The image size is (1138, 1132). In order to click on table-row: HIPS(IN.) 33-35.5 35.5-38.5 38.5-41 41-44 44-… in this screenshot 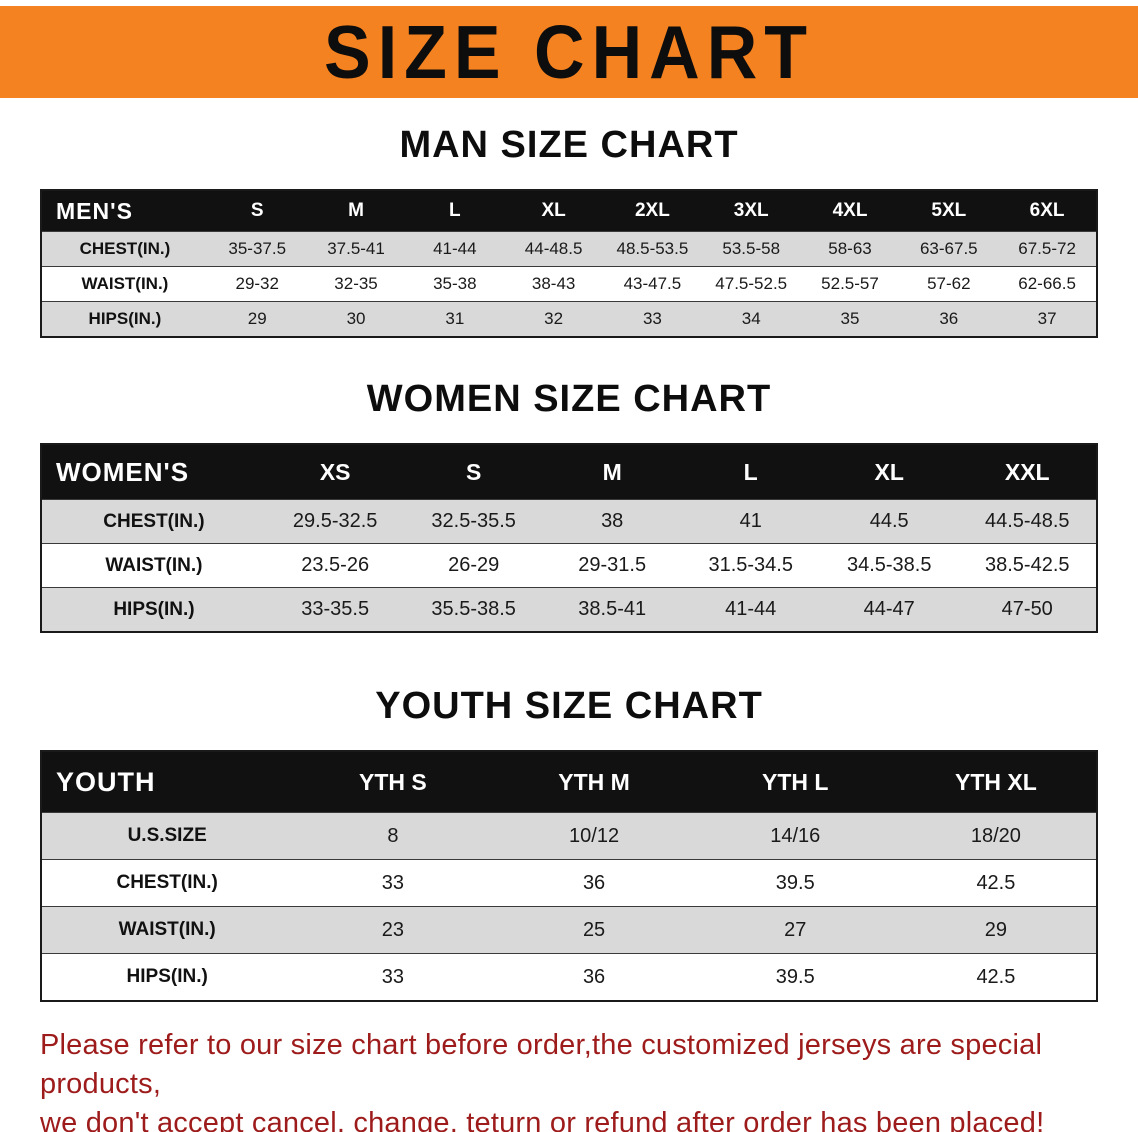, I will do `click(569, 609)`.